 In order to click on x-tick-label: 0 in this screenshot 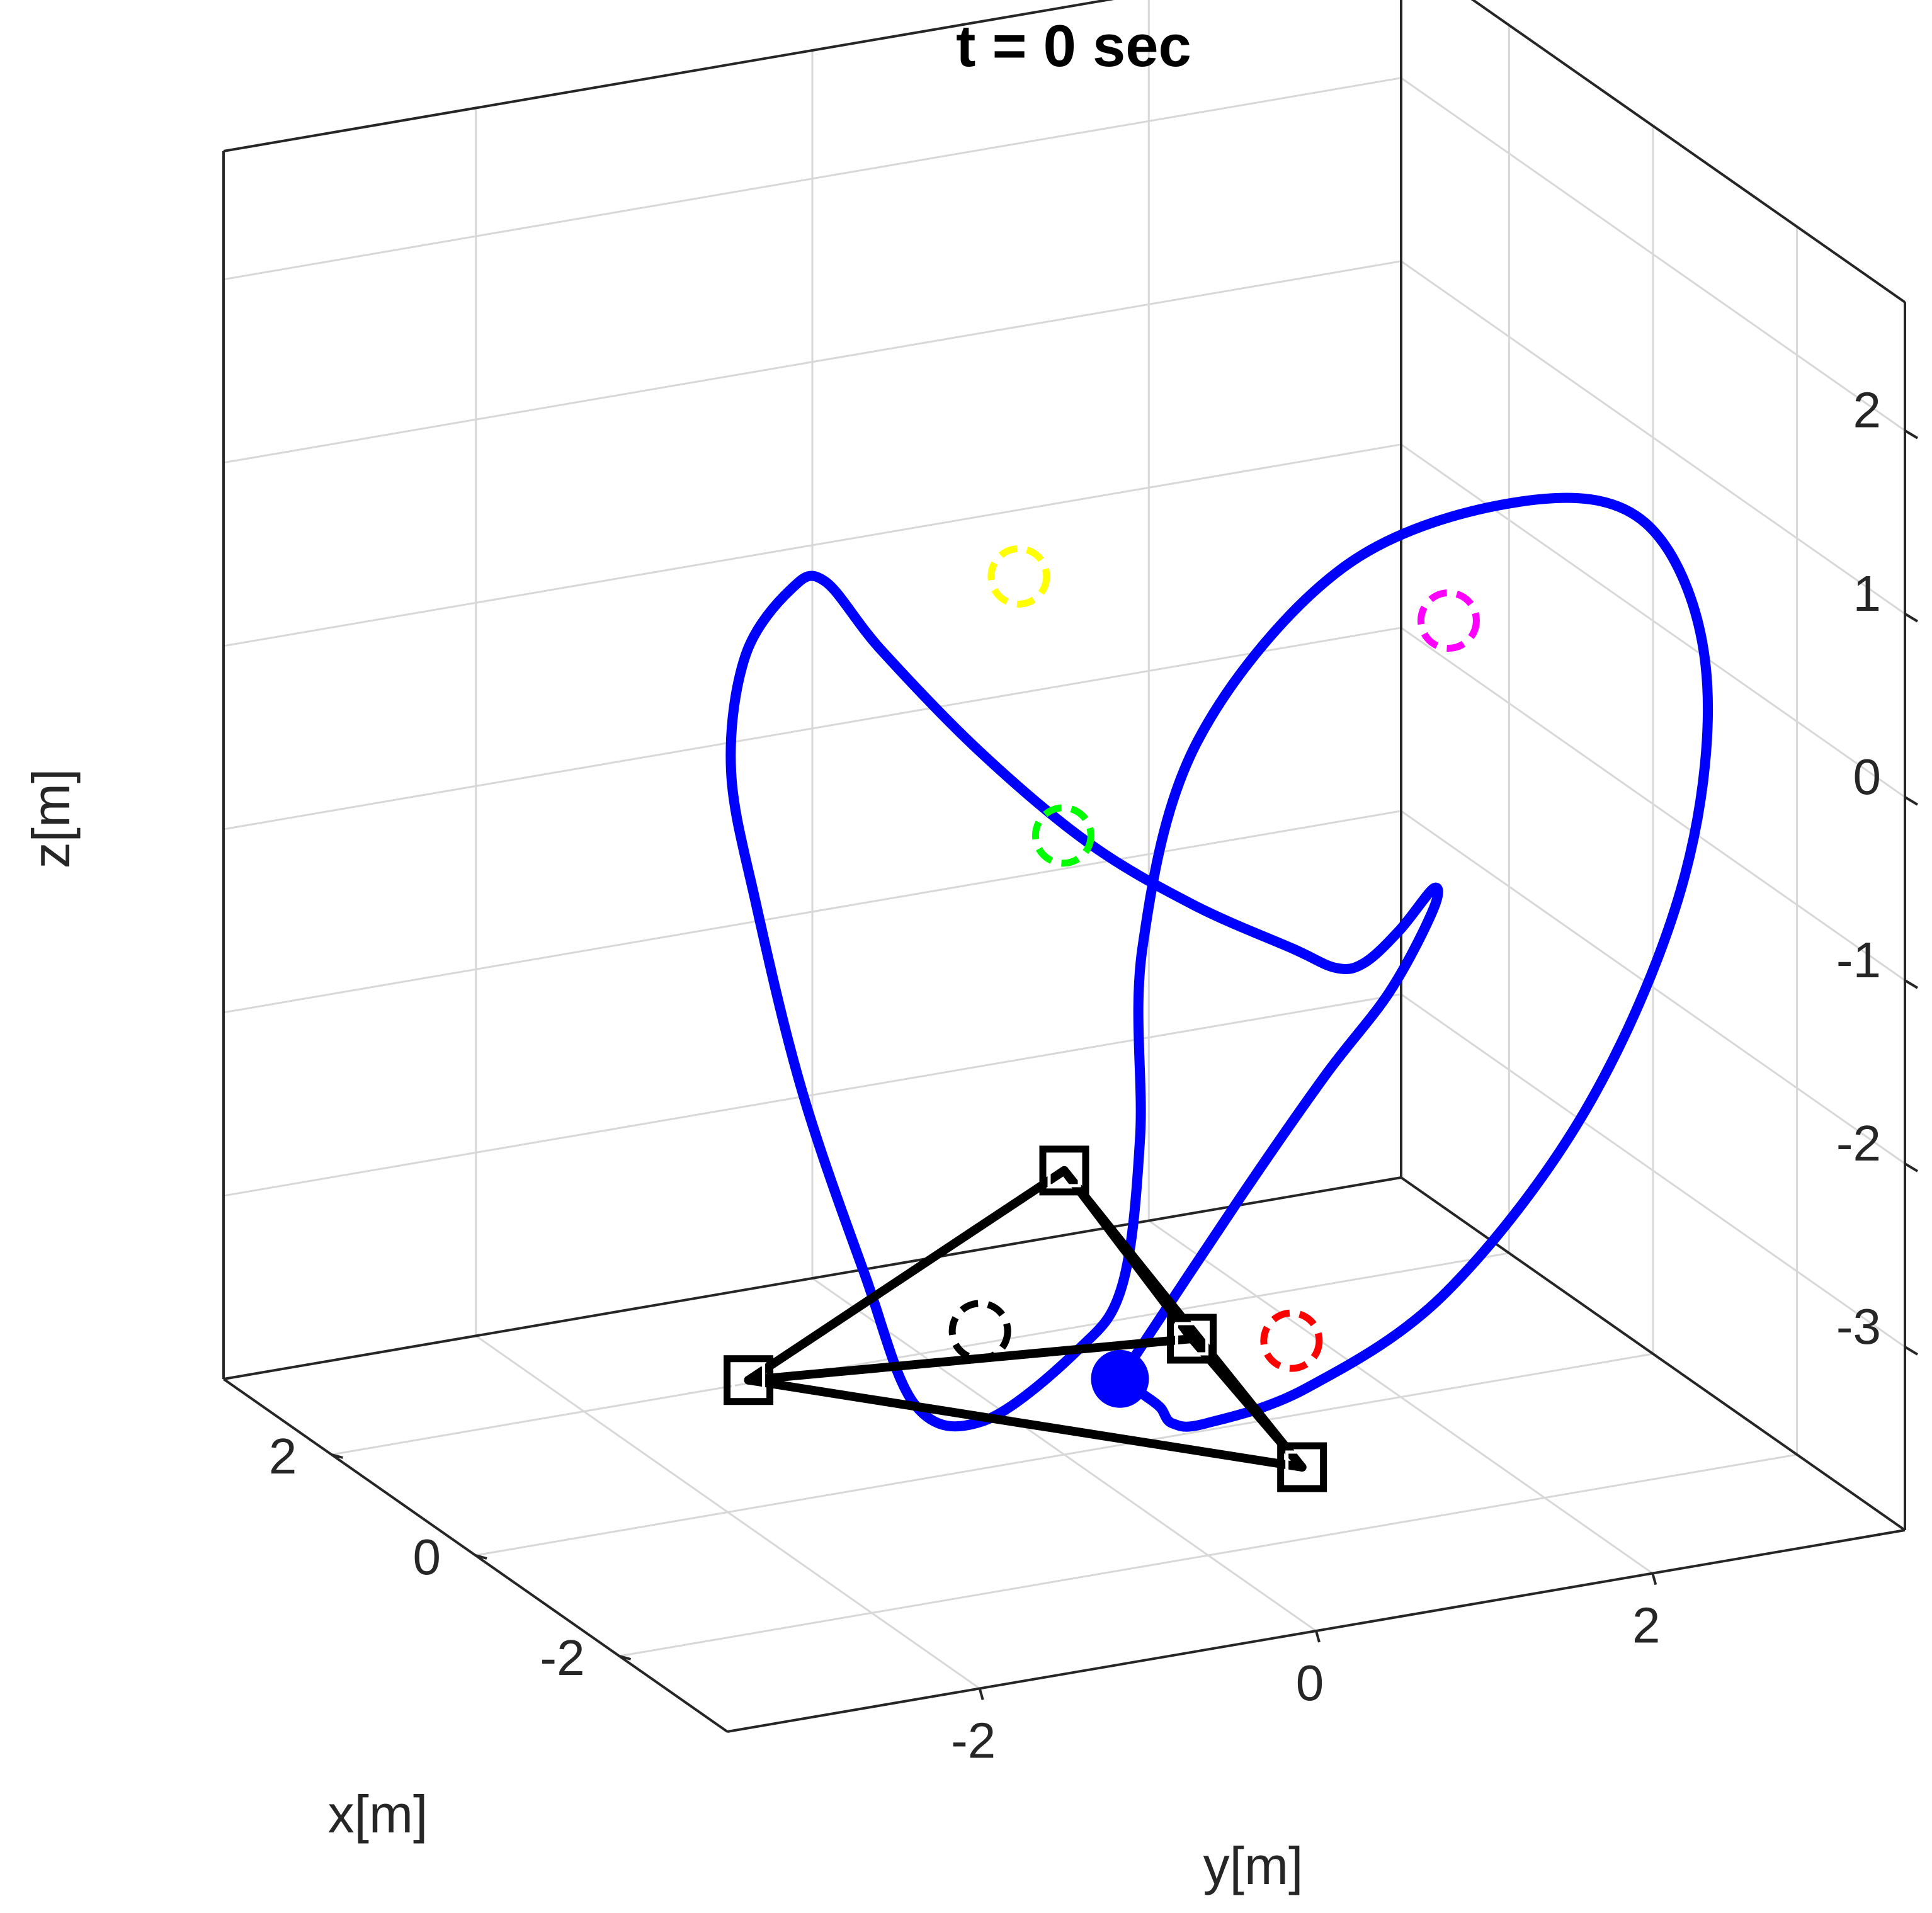, I will do `click(427, 1557)`.